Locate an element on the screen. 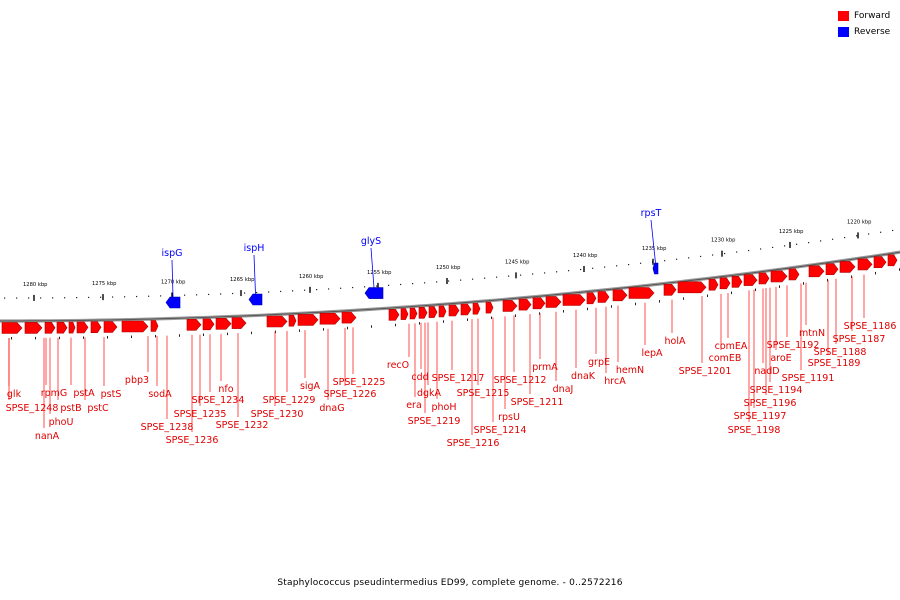 The width and height of the screenshot is (900, 600). ruler-tick-label: 1260 kbp is located at coordinates (311, 277).